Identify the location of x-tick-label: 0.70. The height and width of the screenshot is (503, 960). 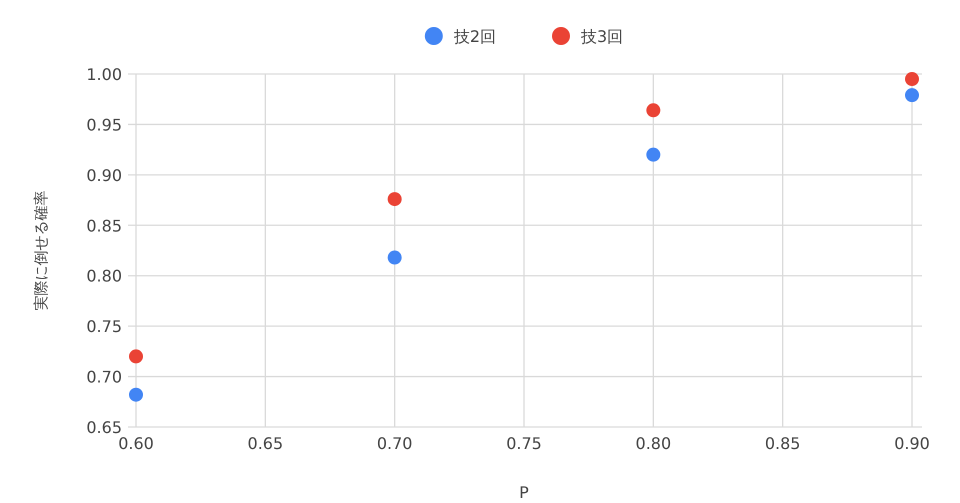
(394, 443).